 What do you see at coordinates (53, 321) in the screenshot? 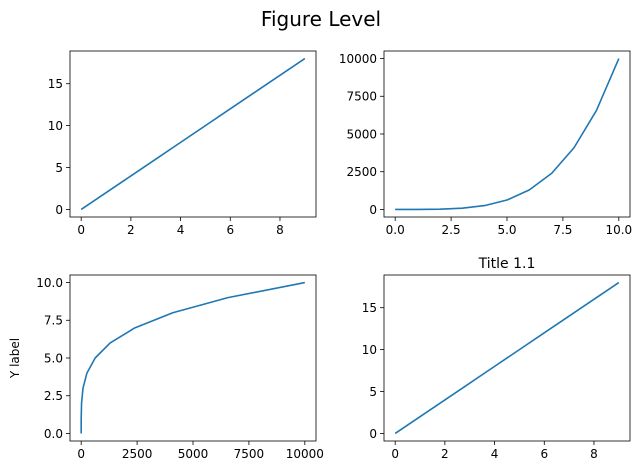
I see `y-tick-label: 7.5` at bounding box center [53, 321].